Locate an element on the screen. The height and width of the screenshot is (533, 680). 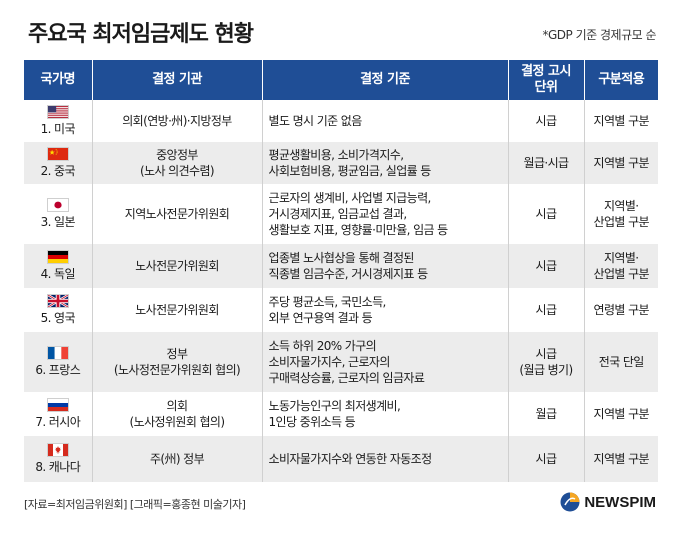
source-credit: [자료=최저임금위원회] [그래픽=홍종현 미술기자] is located at coordinates (135, 504).